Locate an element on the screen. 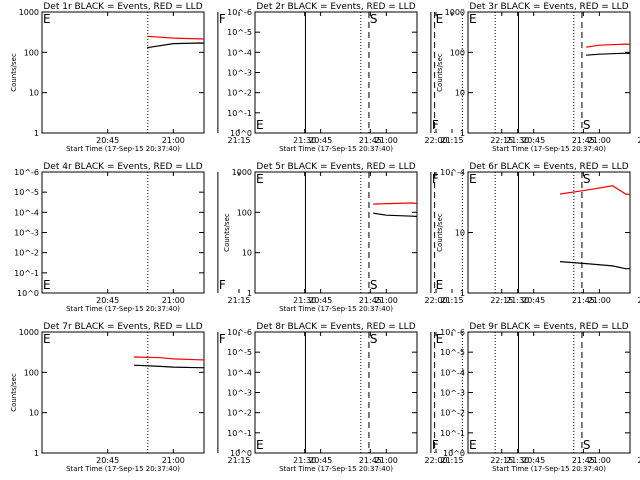  panel-title: Det 7r BLACK = Events, RED = LLD is located at coordinates (122, 327).